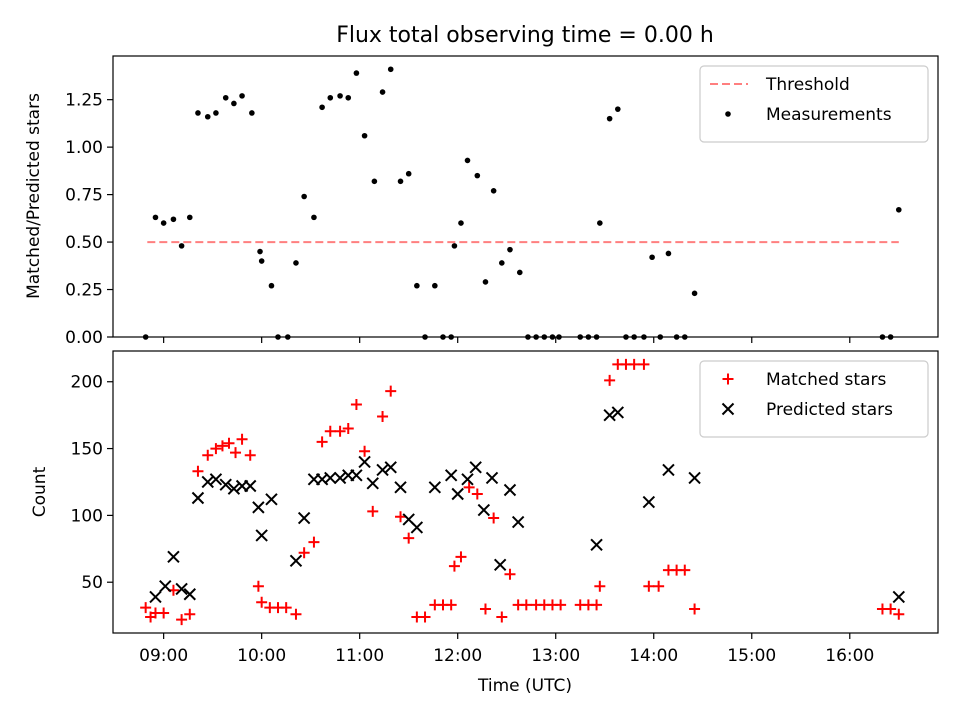 The image size is (960, 720). I want to click on bottom-y-tick-label: 50, so click(92, 583).